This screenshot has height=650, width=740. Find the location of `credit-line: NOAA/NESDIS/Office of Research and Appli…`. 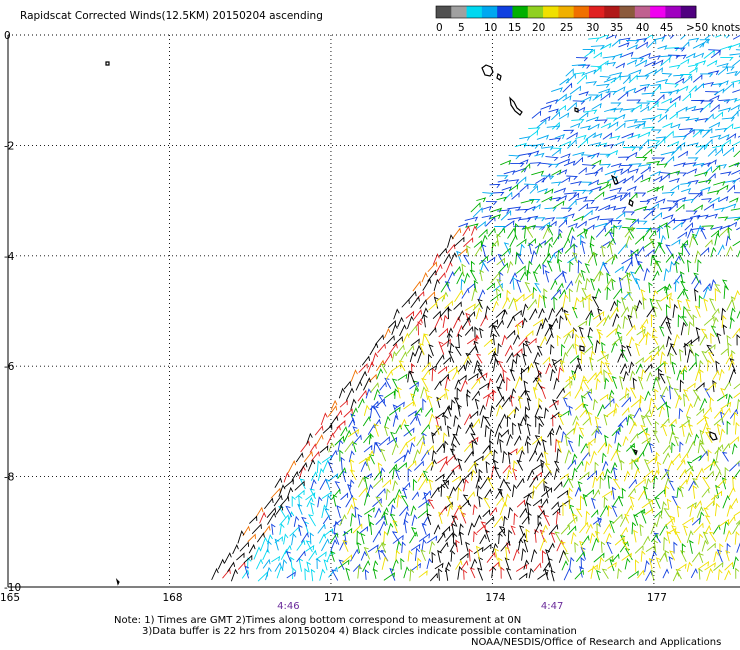

credit-line: NOAA/NESDIS/Office of Research and Appli… is located at coordinates (596, 642).